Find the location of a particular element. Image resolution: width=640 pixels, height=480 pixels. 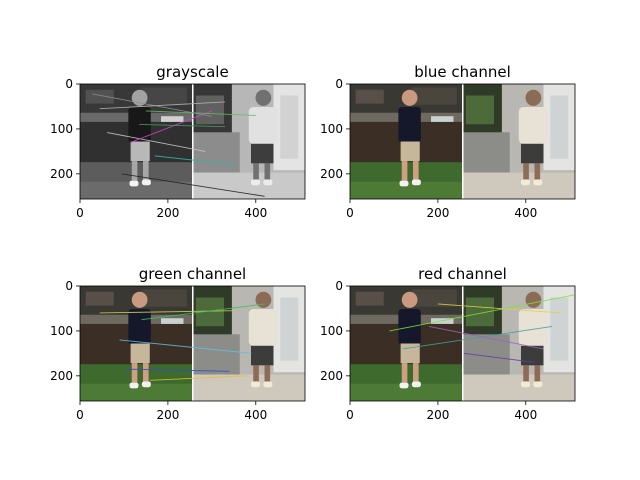

panel-red-channel: red channel 0 200 400 0 100 200 is located at coordinates (448, 343).